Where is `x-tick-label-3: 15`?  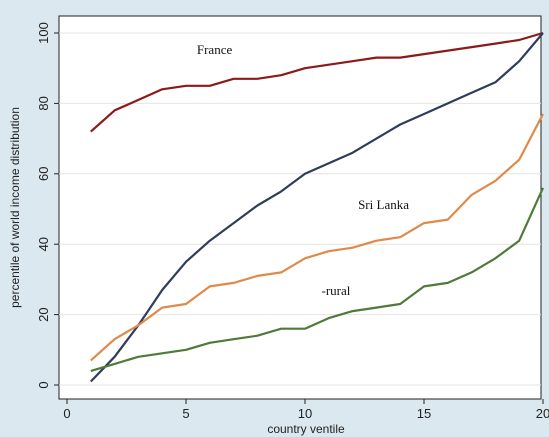
x-tick-label-3: 15 is located at coordinates (424, 413).